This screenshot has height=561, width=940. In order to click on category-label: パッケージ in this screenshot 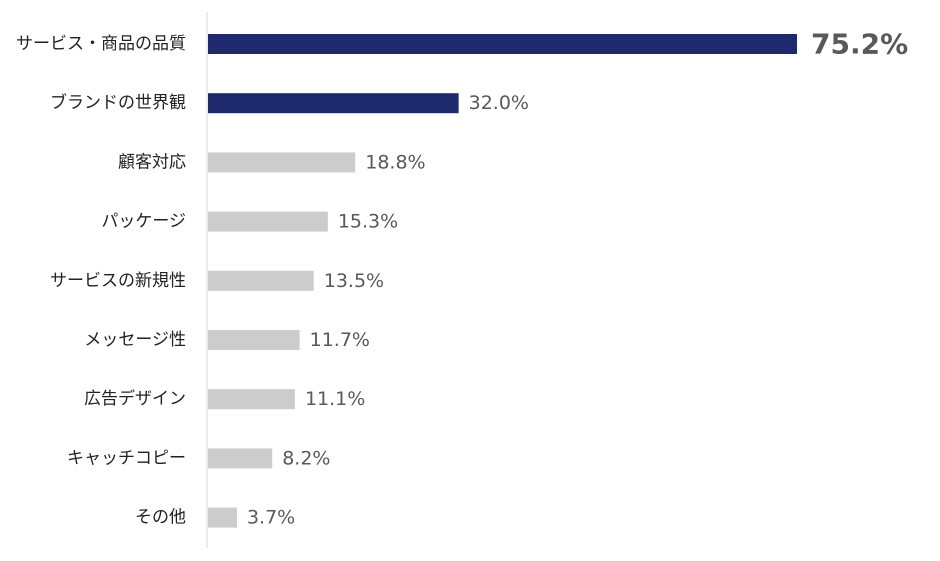, I will do `click(143, 222)`.